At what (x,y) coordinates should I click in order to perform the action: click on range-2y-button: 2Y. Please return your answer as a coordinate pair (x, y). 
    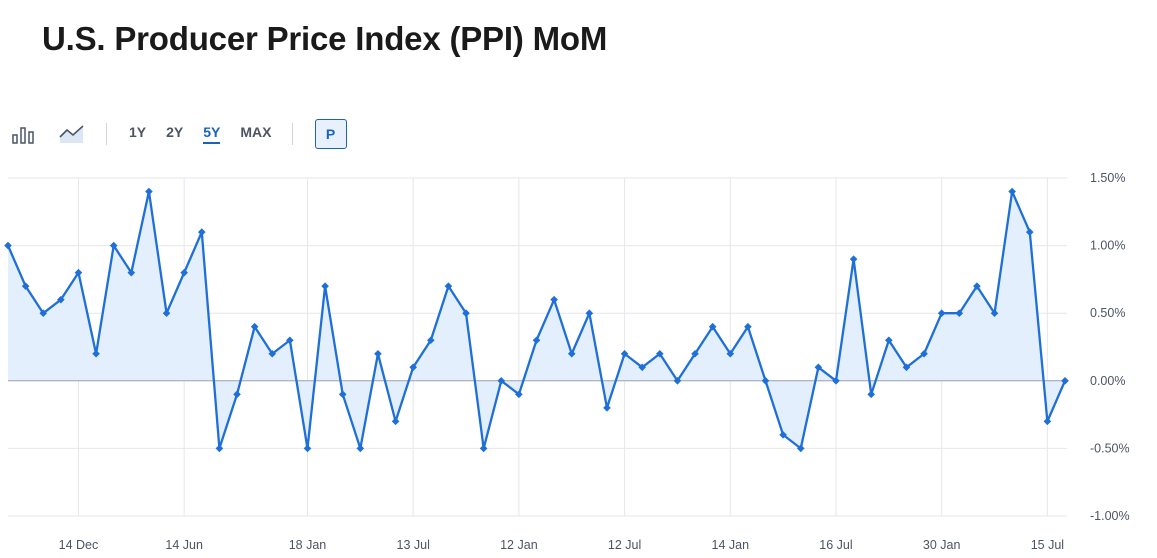
    Looking at the image, I should click on (175, 132).